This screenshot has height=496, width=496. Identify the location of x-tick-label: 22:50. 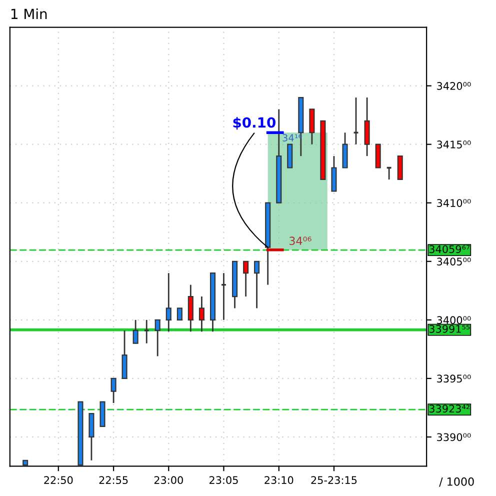
(58, 480).